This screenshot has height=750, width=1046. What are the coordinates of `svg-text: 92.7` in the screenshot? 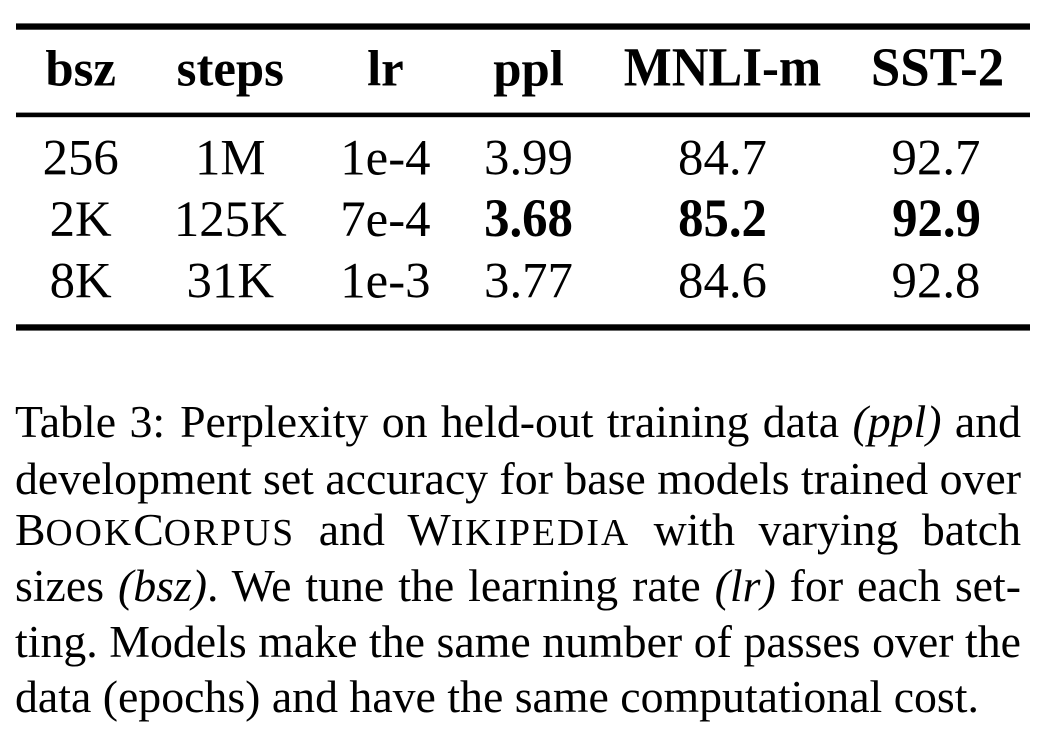 It's located at (936, 157).